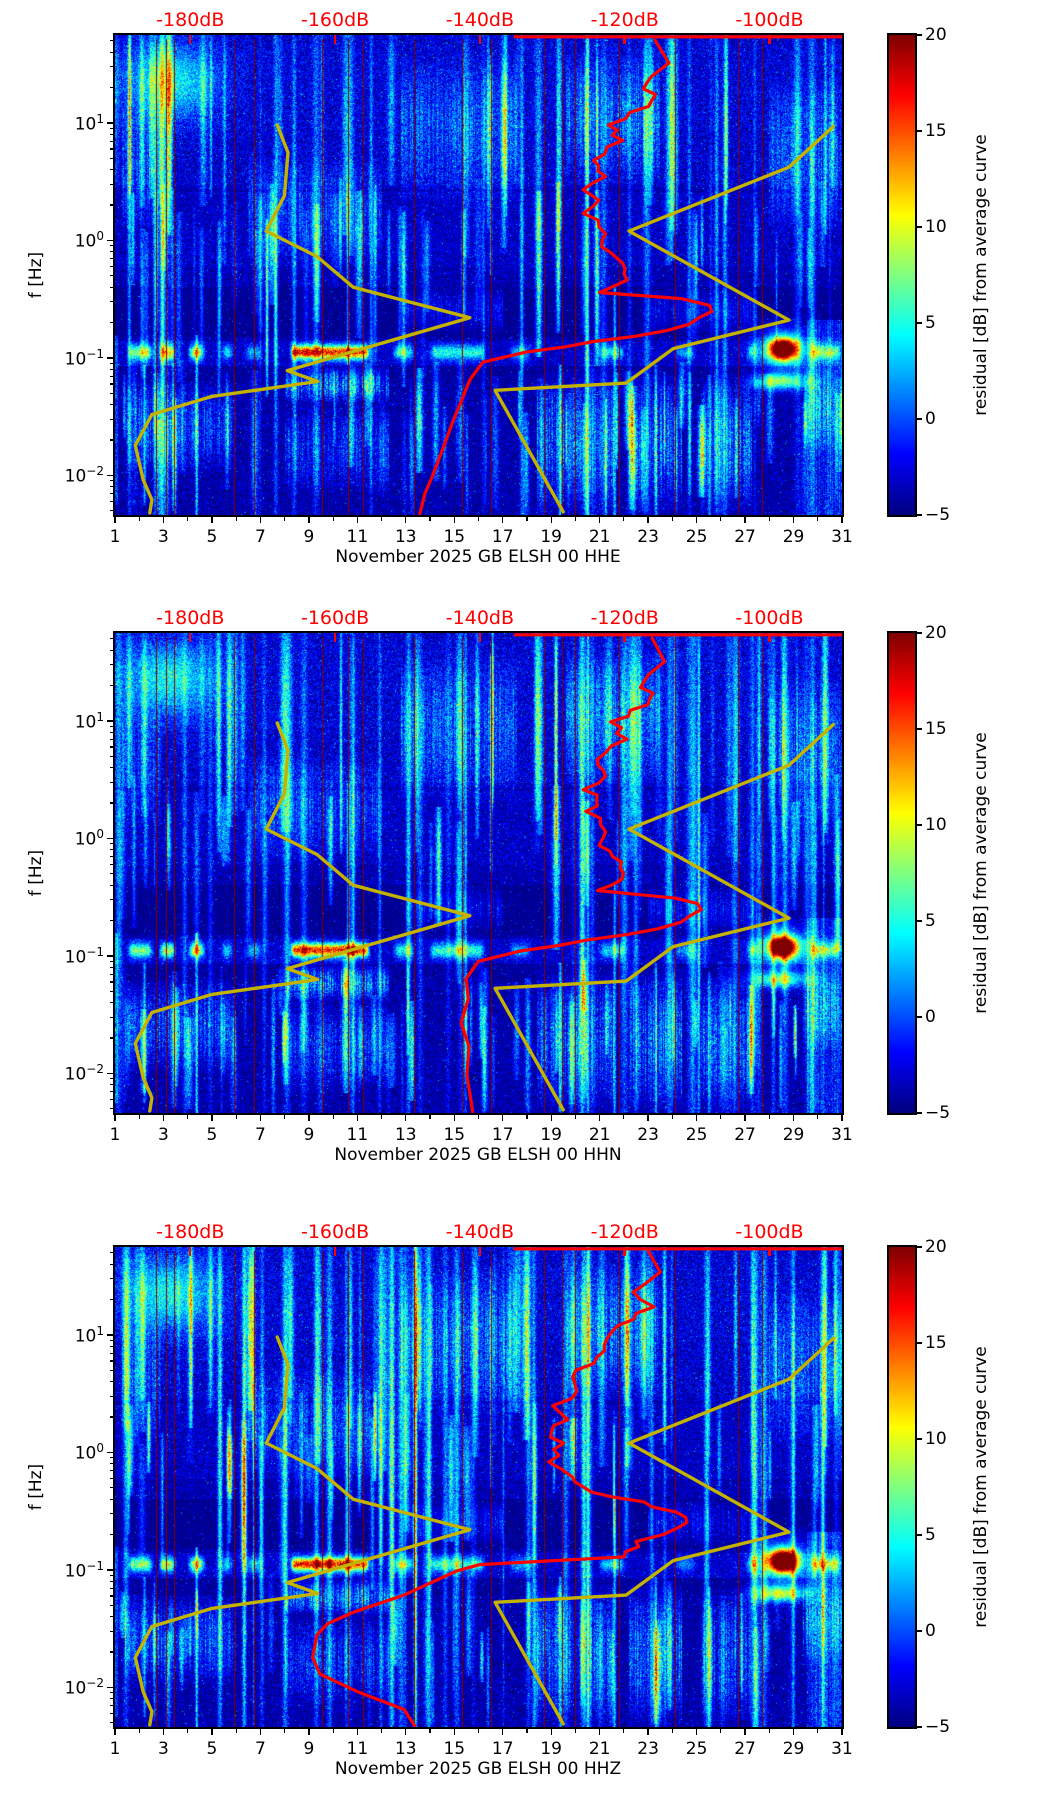 This screenshot has height=1814, width=1052. Describe the element at coordinates (745, 537) in the screenshot. I see `x-tick-label: 27` at that location.